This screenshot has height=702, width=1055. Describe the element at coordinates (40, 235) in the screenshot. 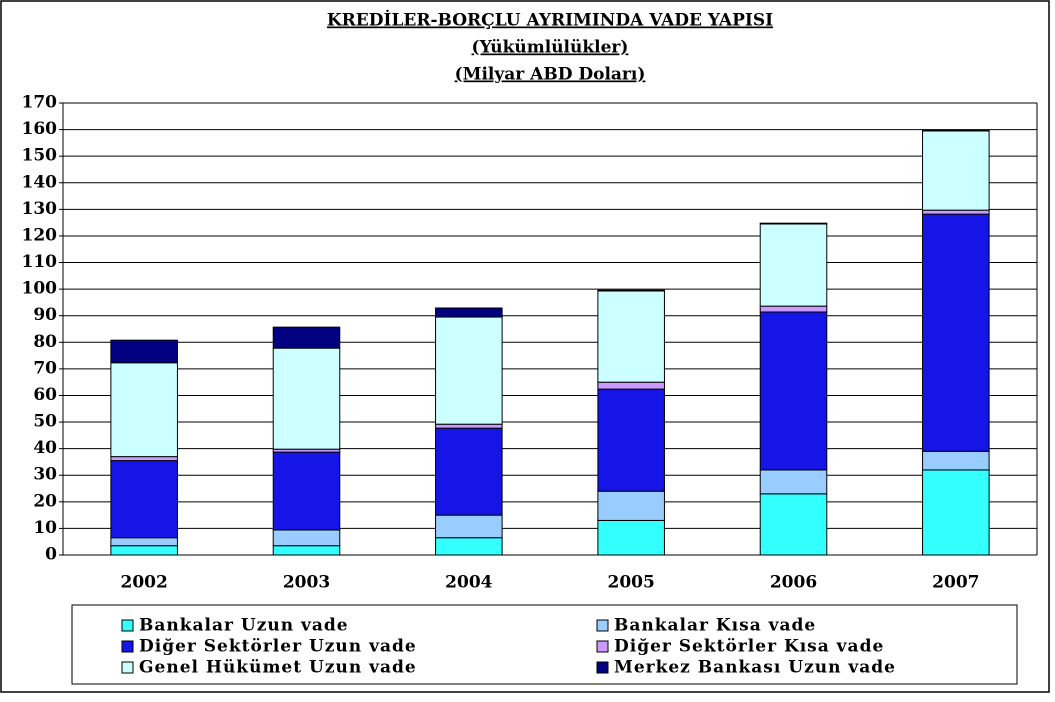

I see `y-tick-label: 120` at that location.